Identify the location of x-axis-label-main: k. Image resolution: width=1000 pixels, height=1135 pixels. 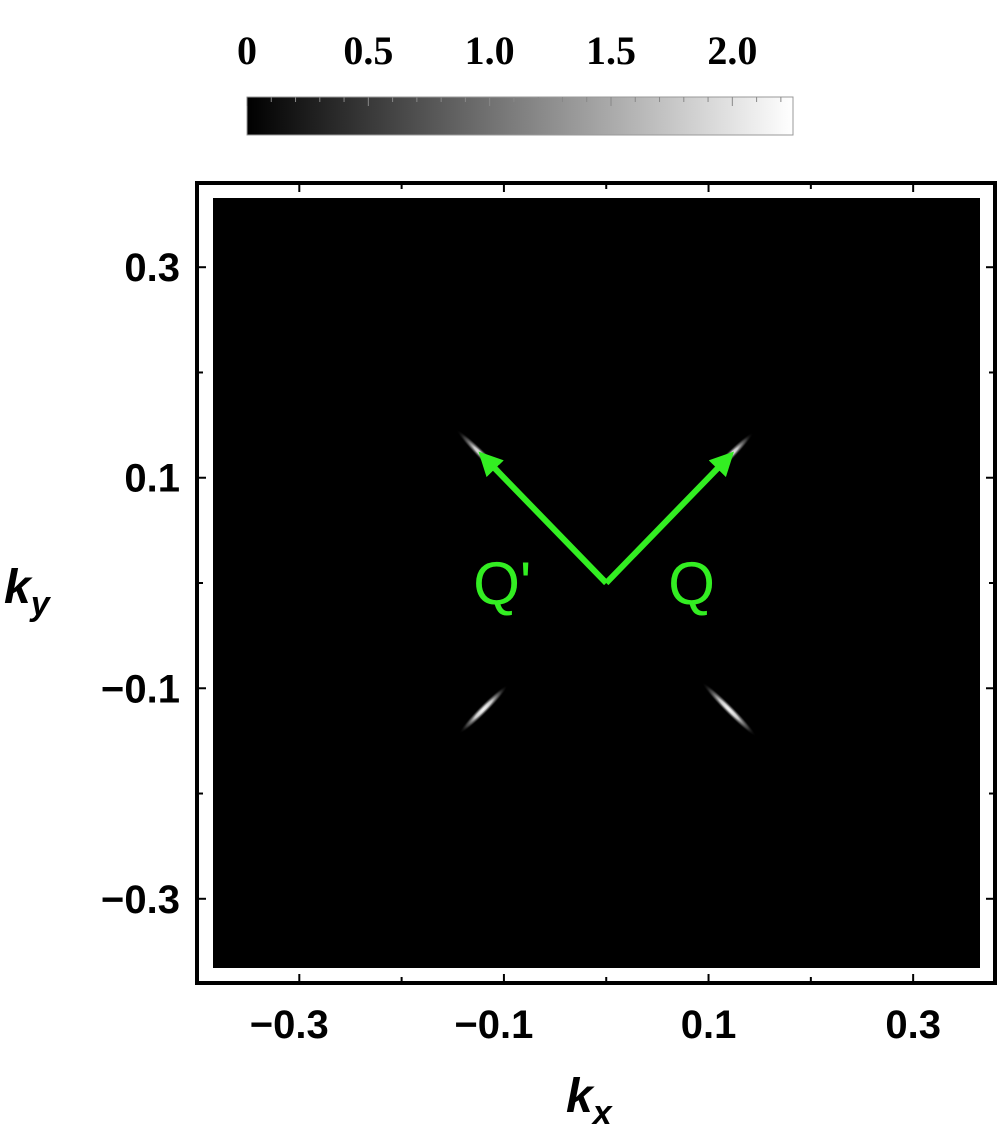
(580, 1096).